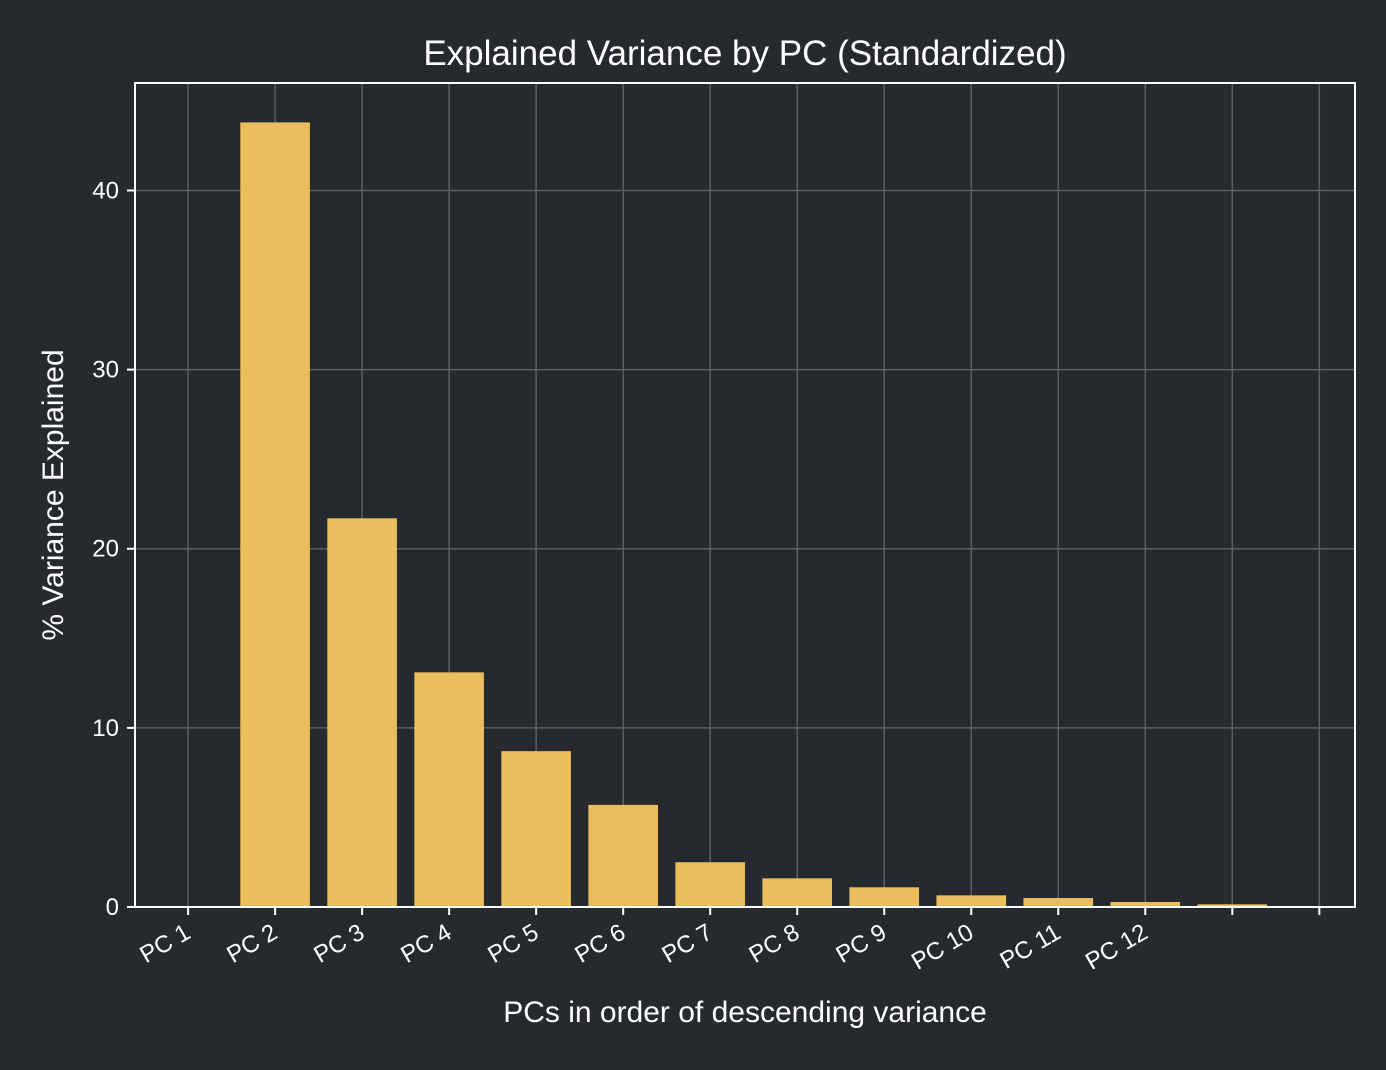 This screenshot has width=1386, height=1070. I want to click on x-tick-label: PC 2, so click(252, 944).